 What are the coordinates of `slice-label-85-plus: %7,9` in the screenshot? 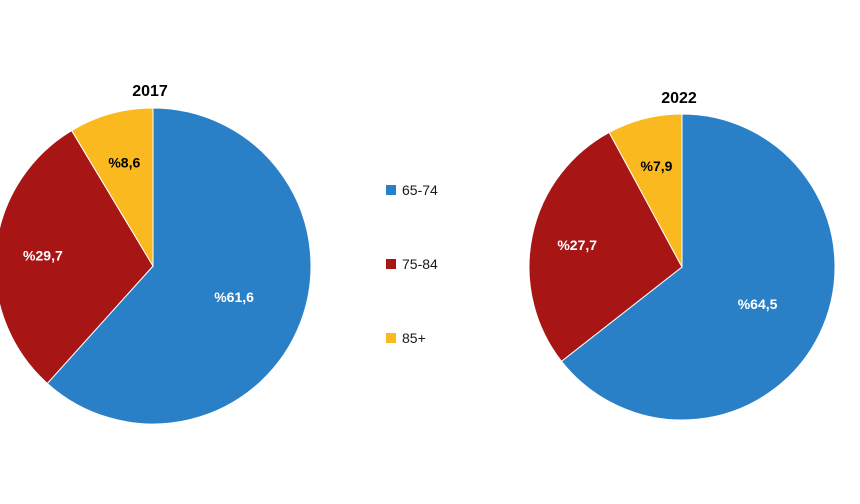 It's located at (657, 166).